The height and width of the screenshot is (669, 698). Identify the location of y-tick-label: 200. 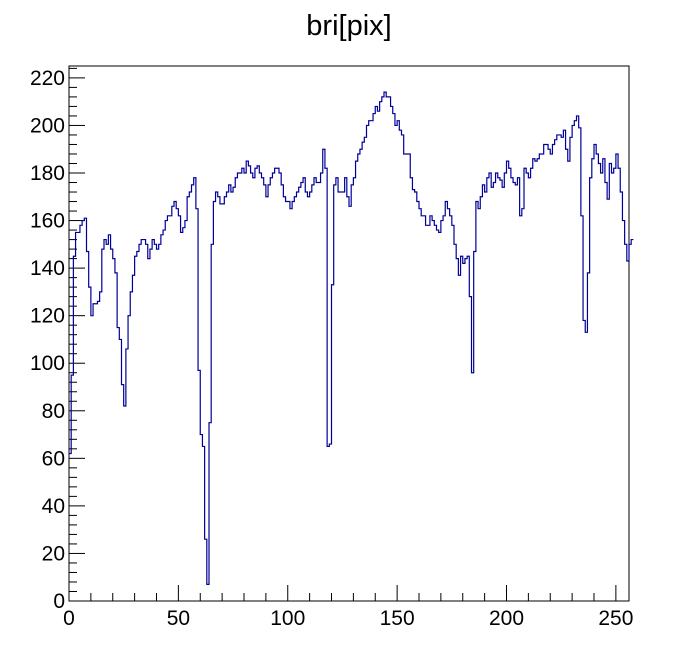
(47, 125).